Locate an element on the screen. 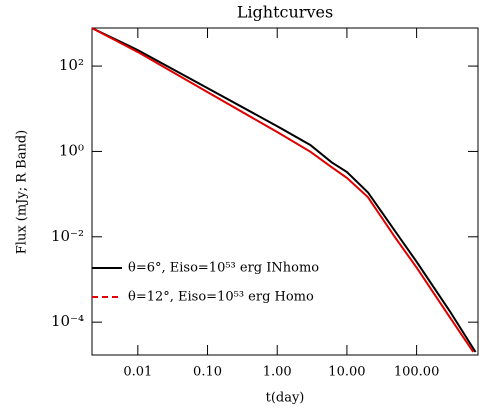 The height and width of the screenshot is (415, 504). x-tick-label: 100.00 is located at coordinates (417, 372).